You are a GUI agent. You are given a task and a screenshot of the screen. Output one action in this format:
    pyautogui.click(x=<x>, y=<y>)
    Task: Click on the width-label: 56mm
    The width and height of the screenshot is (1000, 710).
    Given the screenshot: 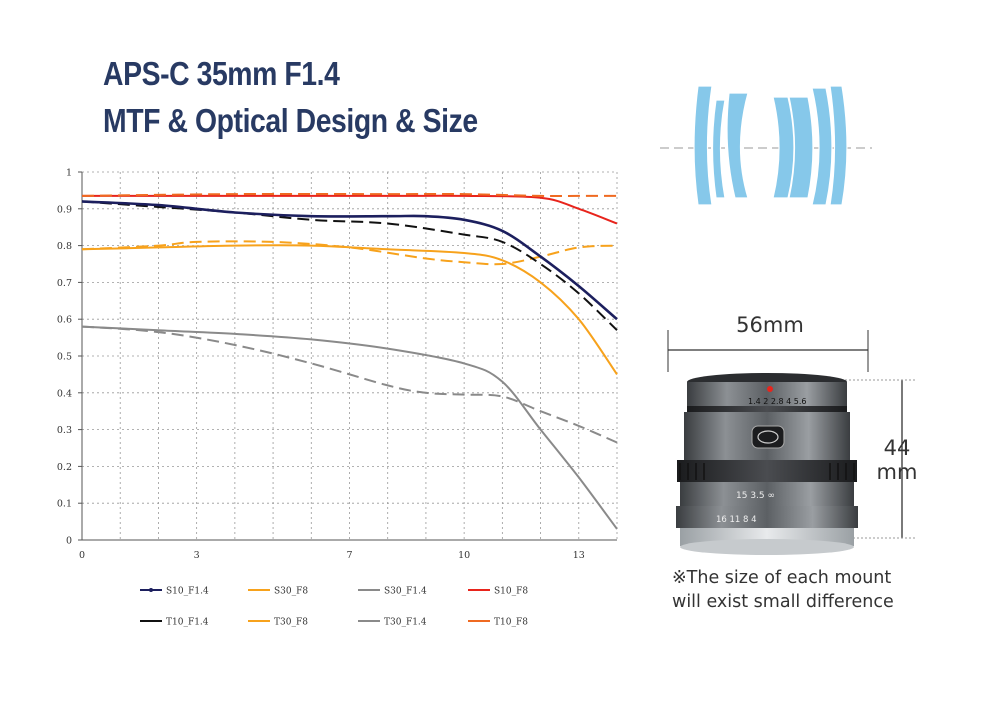 What is the action you would take?
    pyautogui.click(x=770, y=325)
    